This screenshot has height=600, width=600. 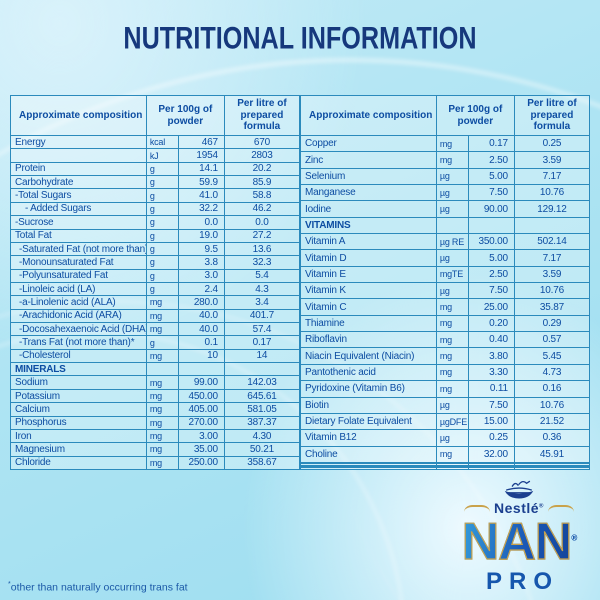 I want to click on value-per-litre: 0.17, so click(x=262, y=342).